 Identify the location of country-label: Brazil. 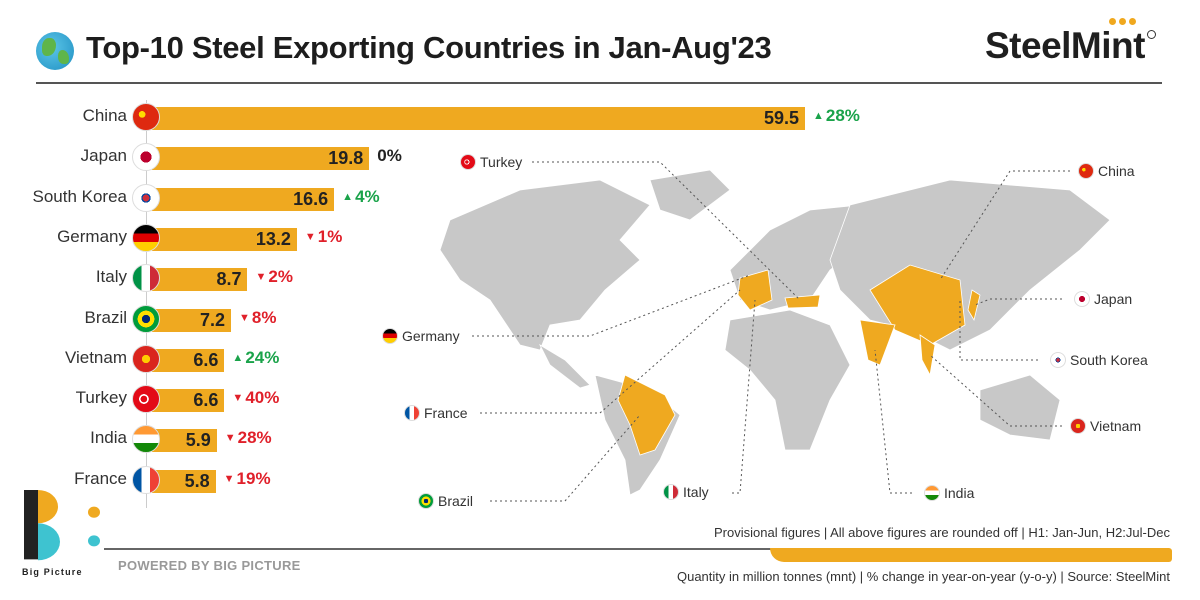
(105, 317).